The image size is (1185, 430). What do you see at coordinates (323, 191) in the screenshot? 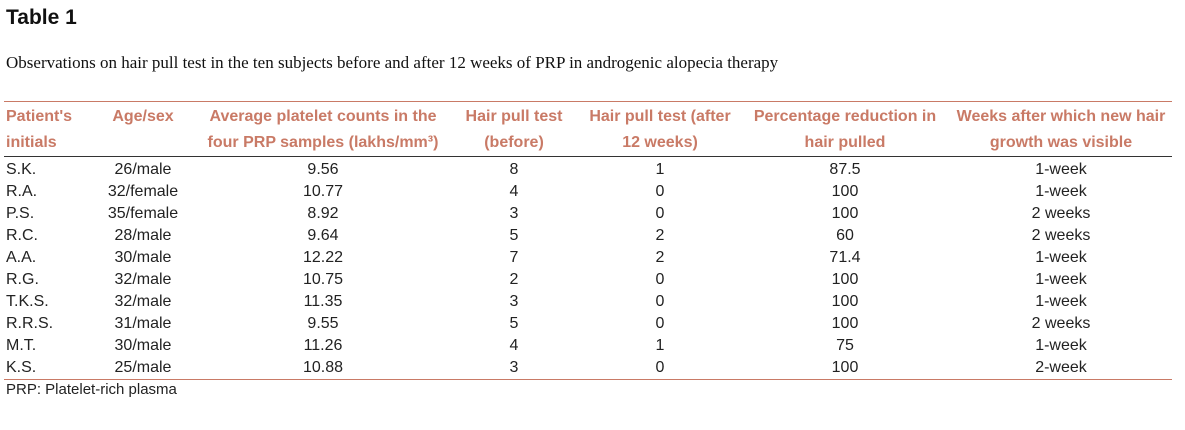
I see `table-cell: 10.77` at bounding box center [323, 191].